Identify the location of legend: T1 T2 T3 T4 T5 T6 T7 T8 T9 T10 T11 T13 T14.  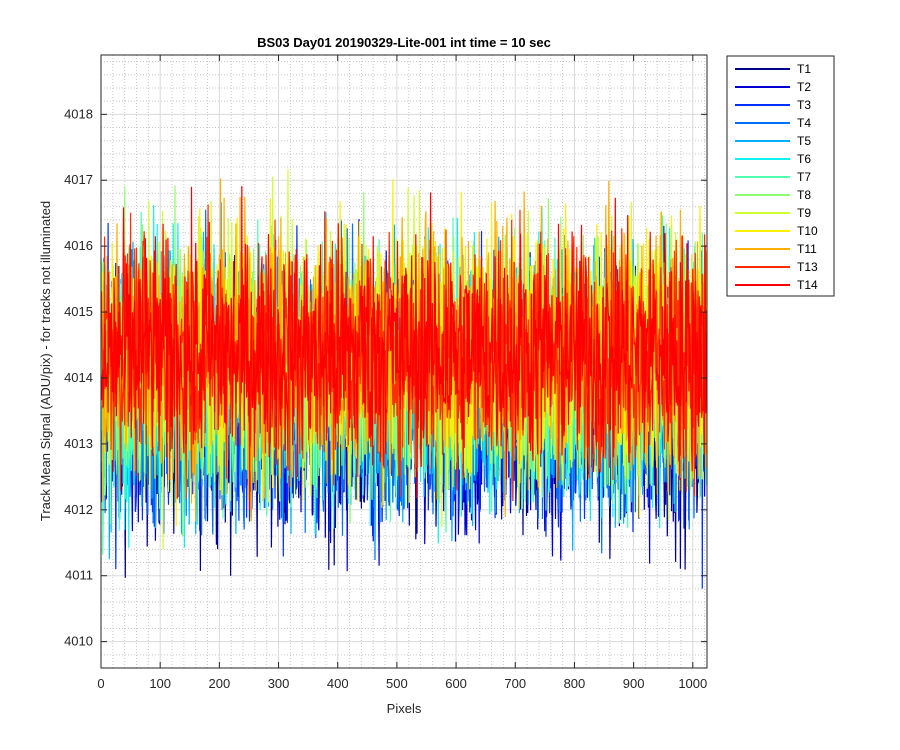
(780, 176).